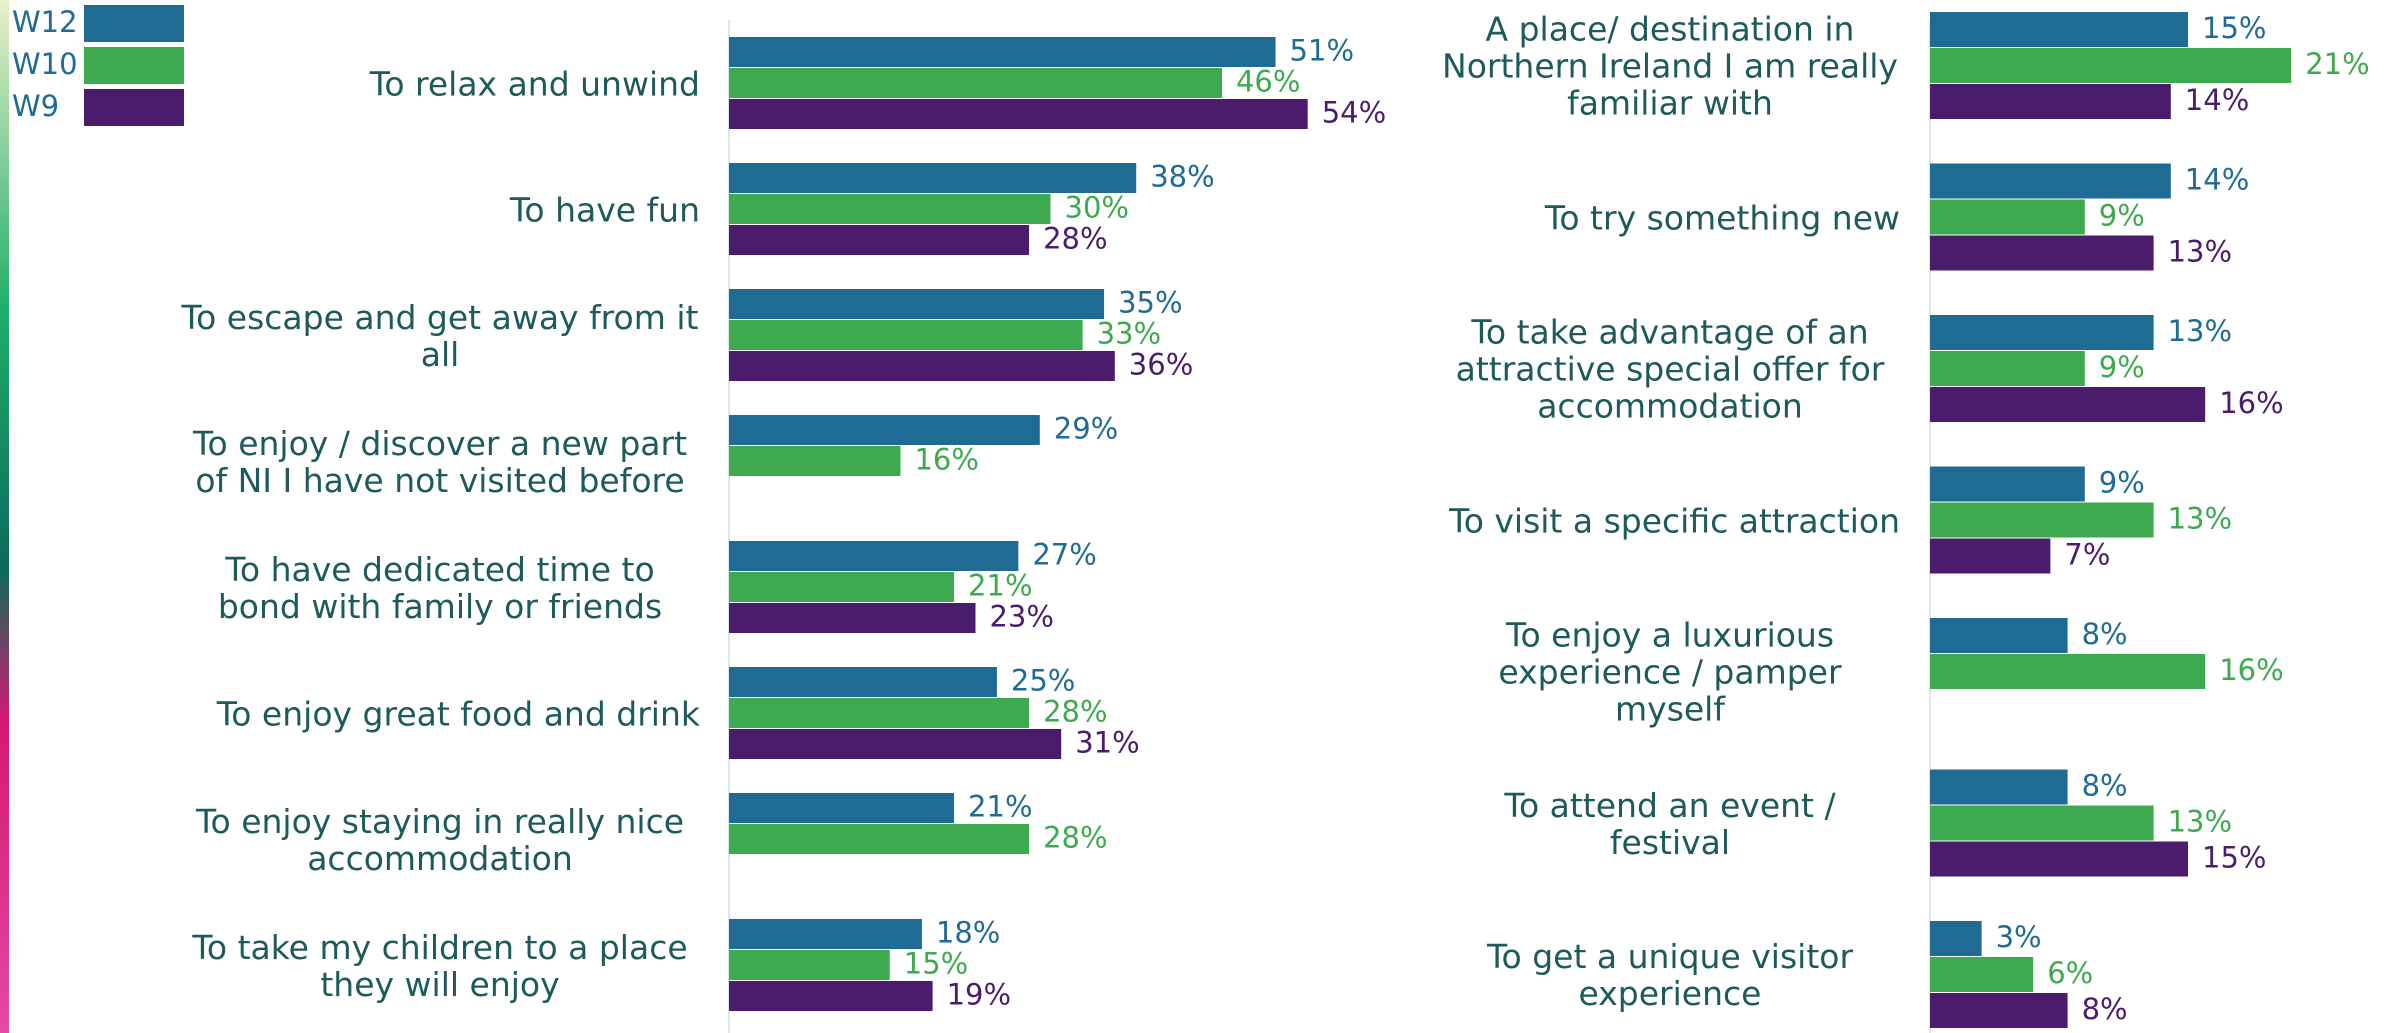 The height and width of the screenshot is (1033, 2407). I want to click on value-label: 7%, so click(2087, 555).